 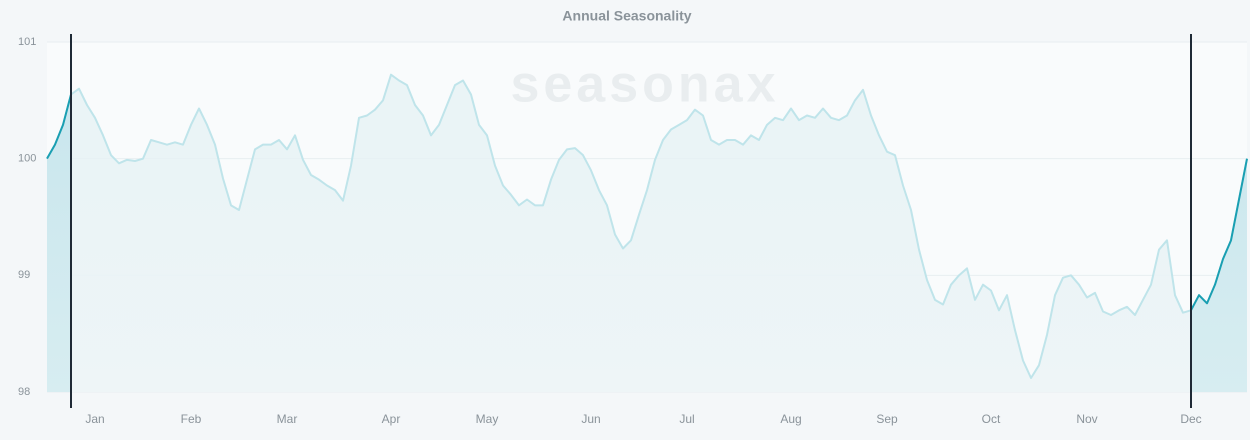 I want to click on y-tick-label: 99, so click(x=24, y=275).